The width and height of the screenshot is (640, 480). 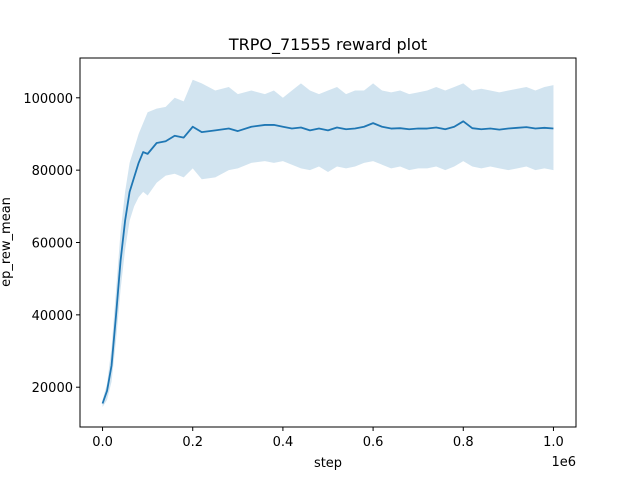 I want to click on y-axis-label: ep_rew_mean, so click(x=7, y=242).